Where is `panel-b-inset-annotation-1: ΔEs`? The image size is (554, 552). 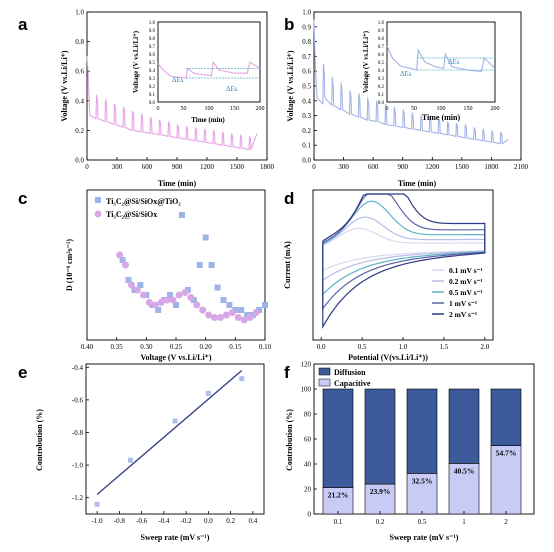
panel-b-inset-annotation-1: ΔEs is located at coordinates (406, 74).